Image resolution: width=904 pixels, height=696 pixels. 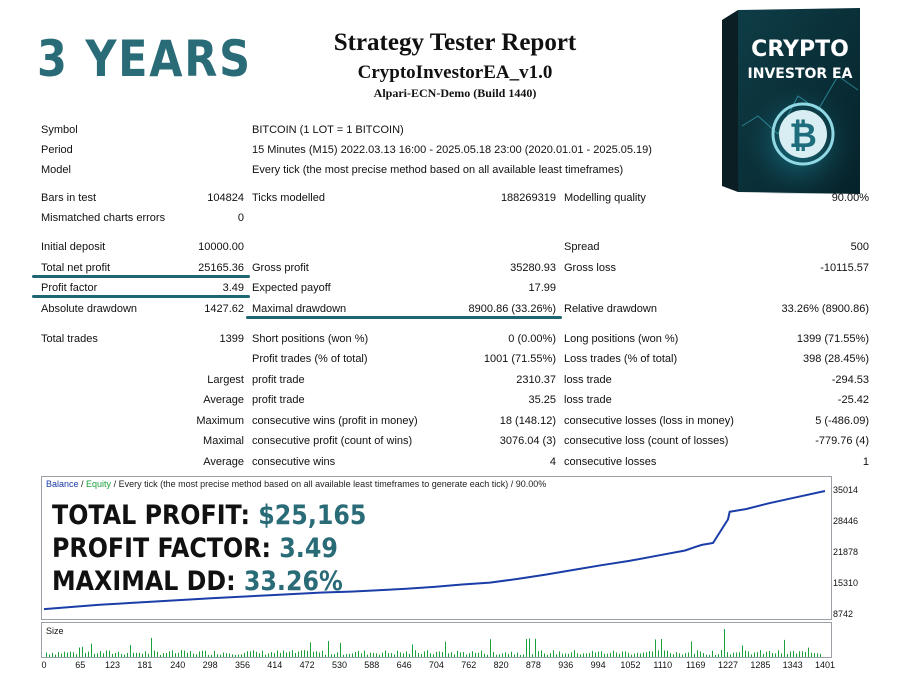 I want to click on x-tick-label: 704, so click(x=436, y=665).